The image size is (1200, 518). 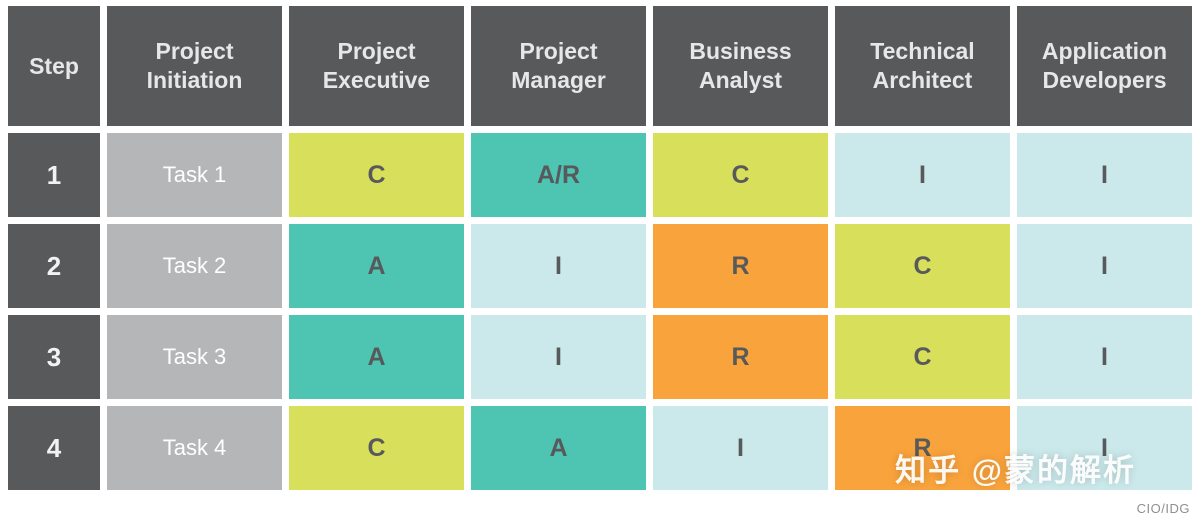 I want to click on header-technical-architect: Technical Architect, so click(x=922, y=66).